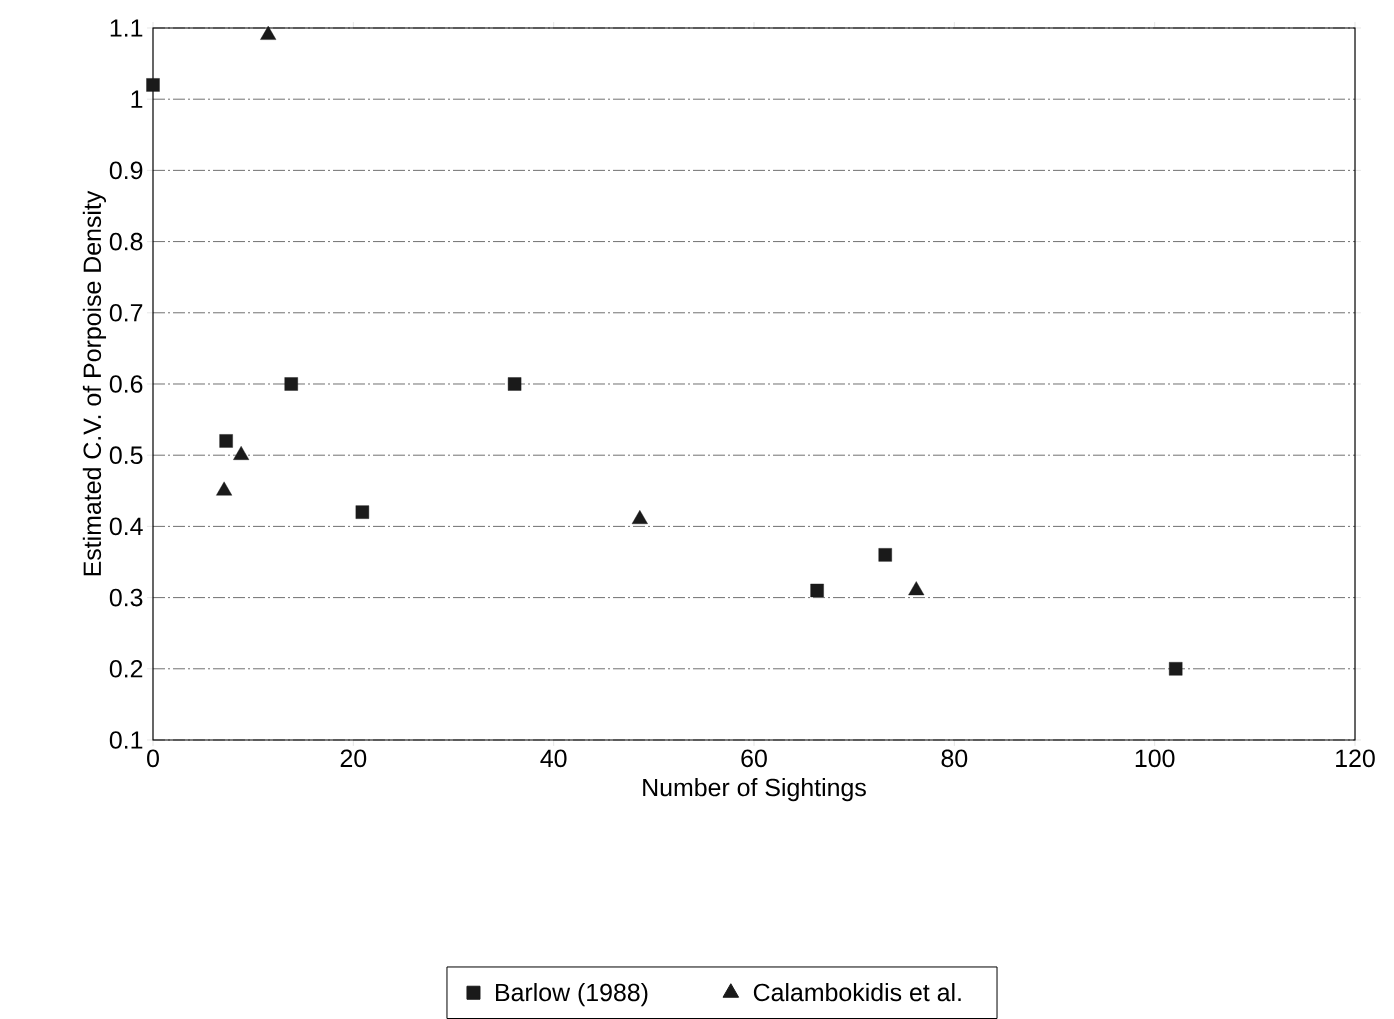 The image size is (1394, 1019). Describe the element at coordinates (1155, 758) in the screenshot. I see `x-tick-label: 100` at that location.